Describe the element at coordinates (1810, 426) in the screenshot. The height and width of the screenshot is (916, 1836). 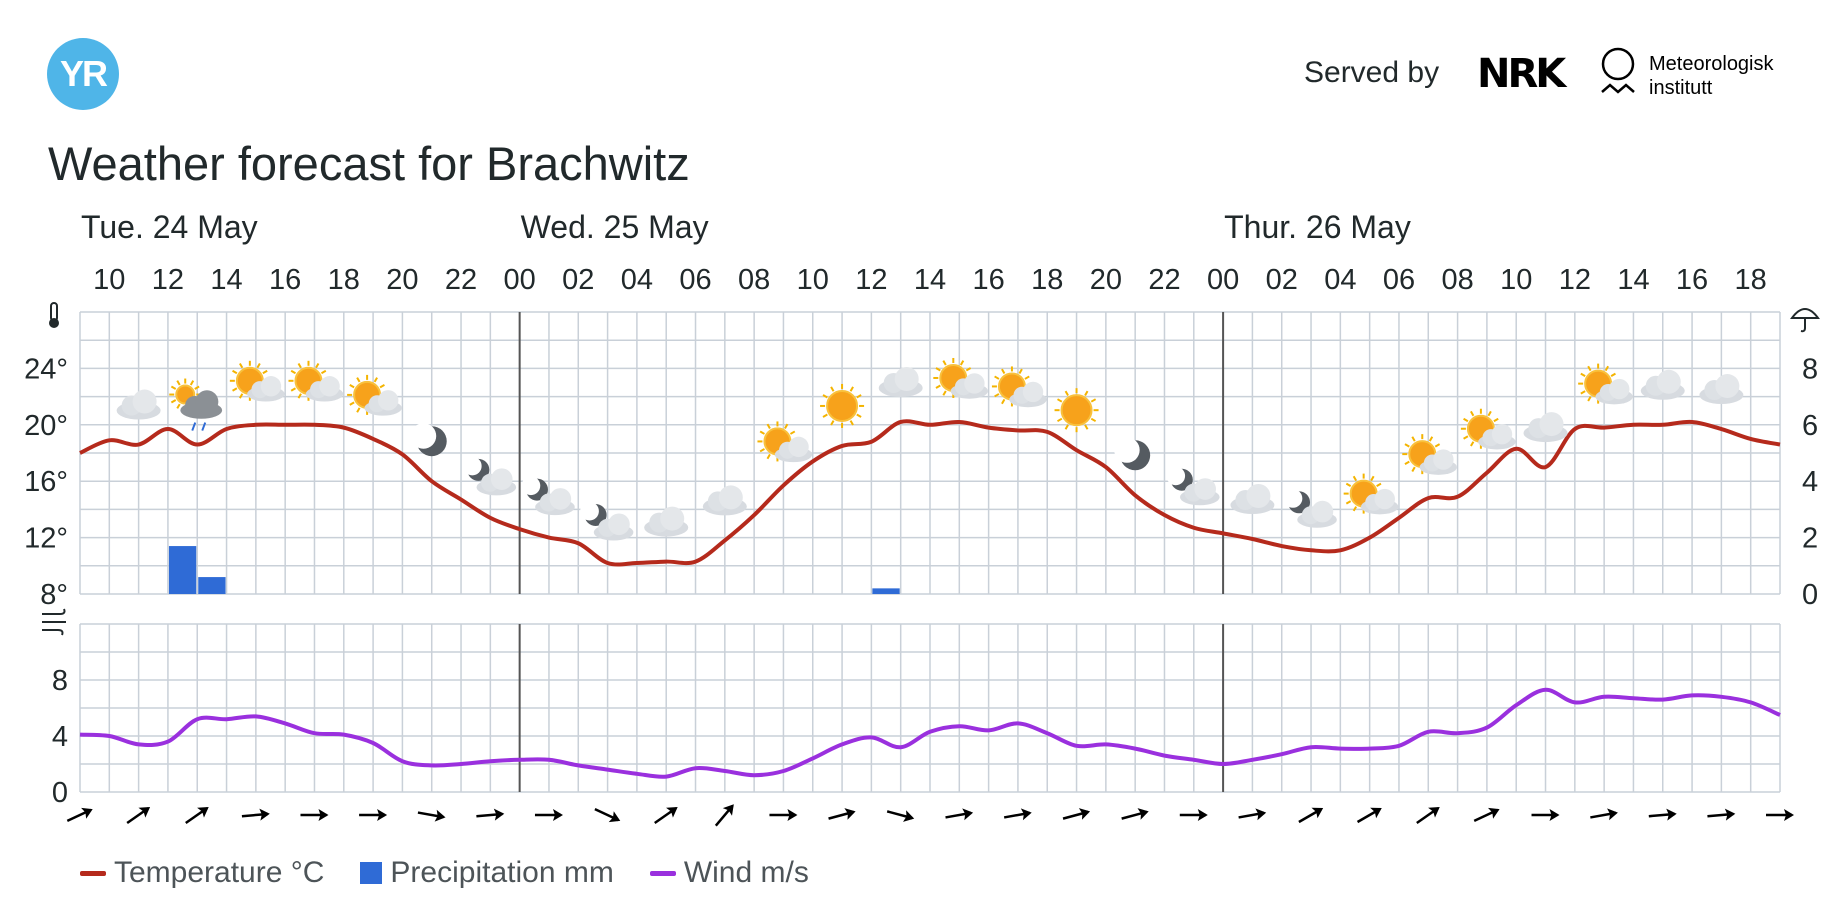
I see `precipitation-tick-label: 6` at that location.